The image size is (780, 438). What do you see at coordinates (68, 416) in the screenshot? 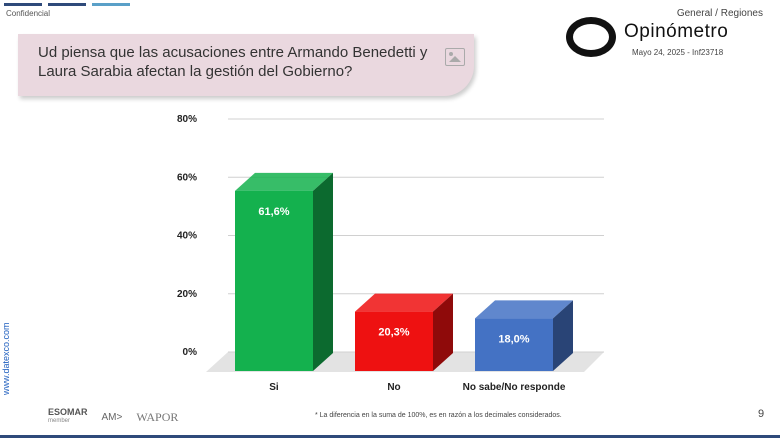
I see `esomar-logo: ESOMAR member` at bounding box center [68, 416].